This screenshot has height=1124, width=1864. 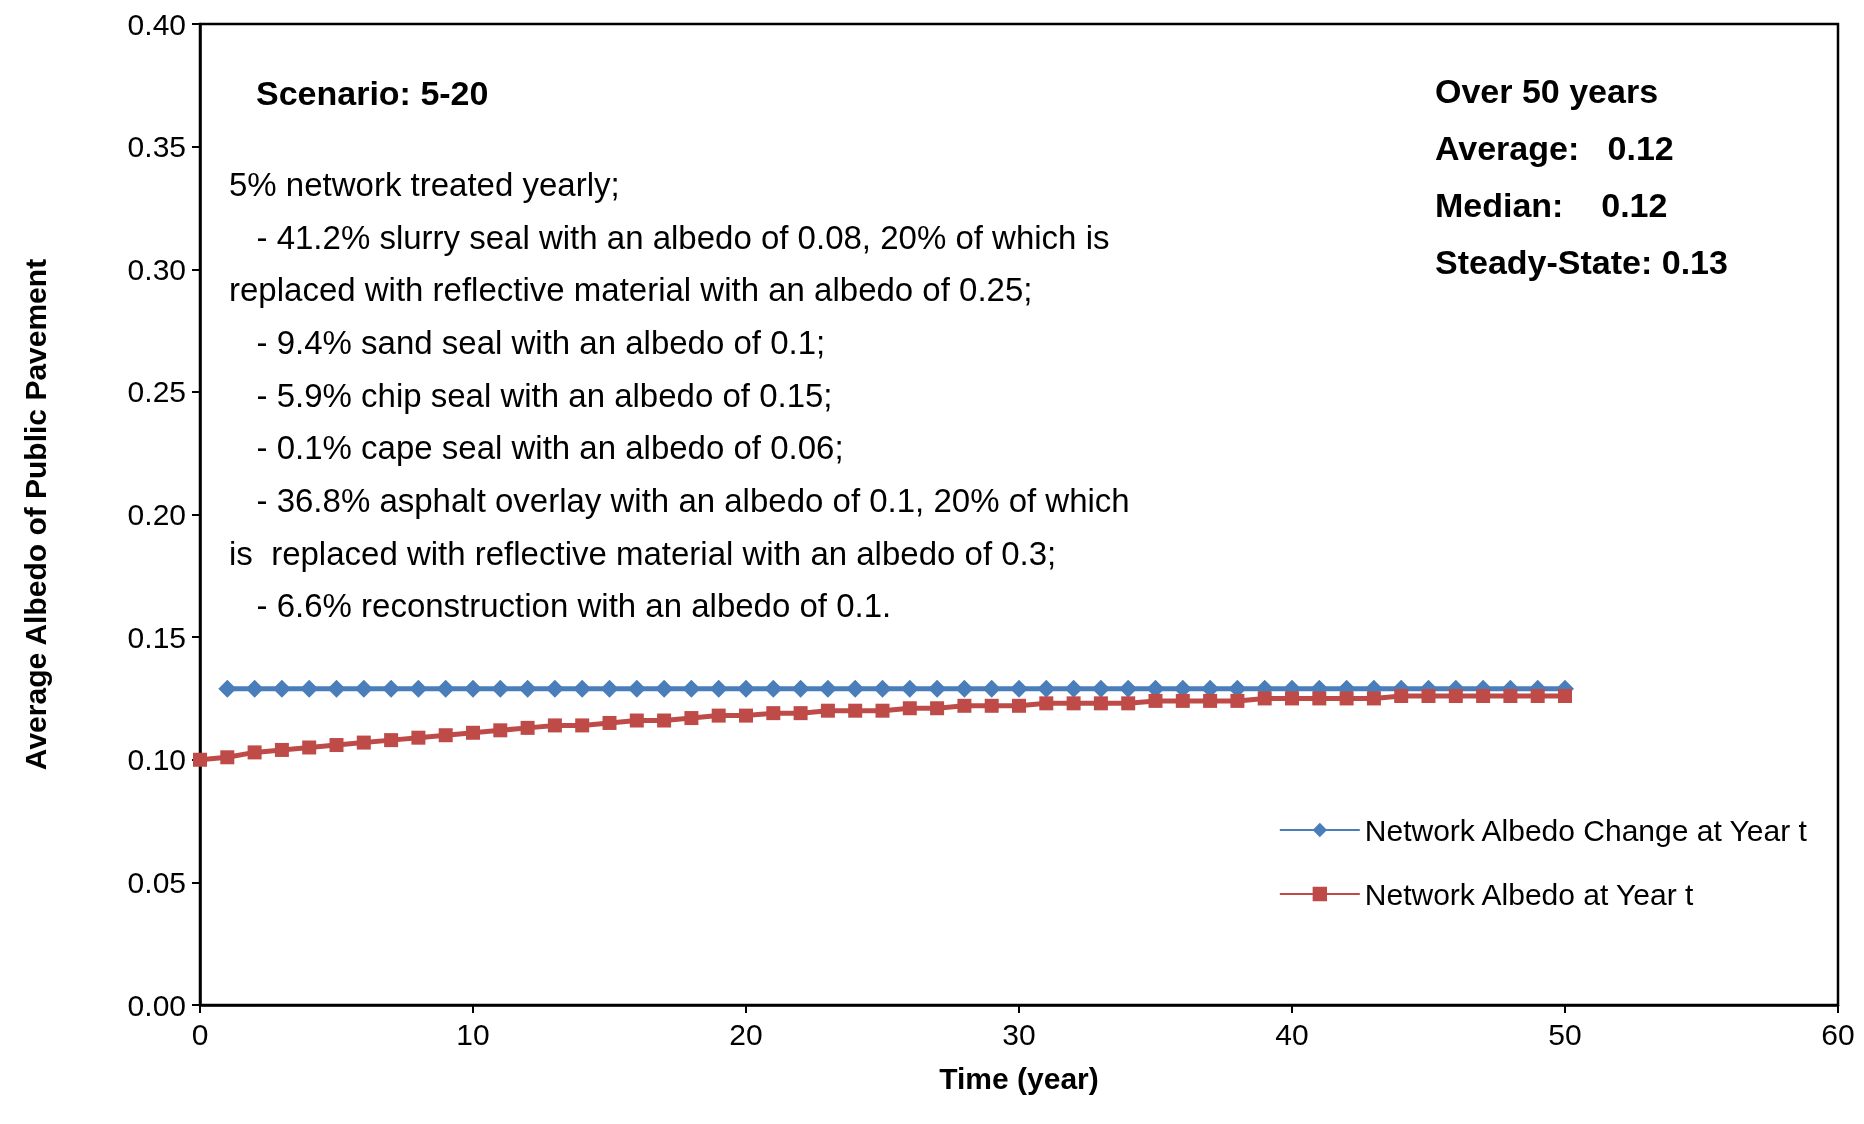 What do you see at coordinates (1838, 1034) in the screenshot?
I see `x-tick-label: 60` at bounding box center [1838, 1034].